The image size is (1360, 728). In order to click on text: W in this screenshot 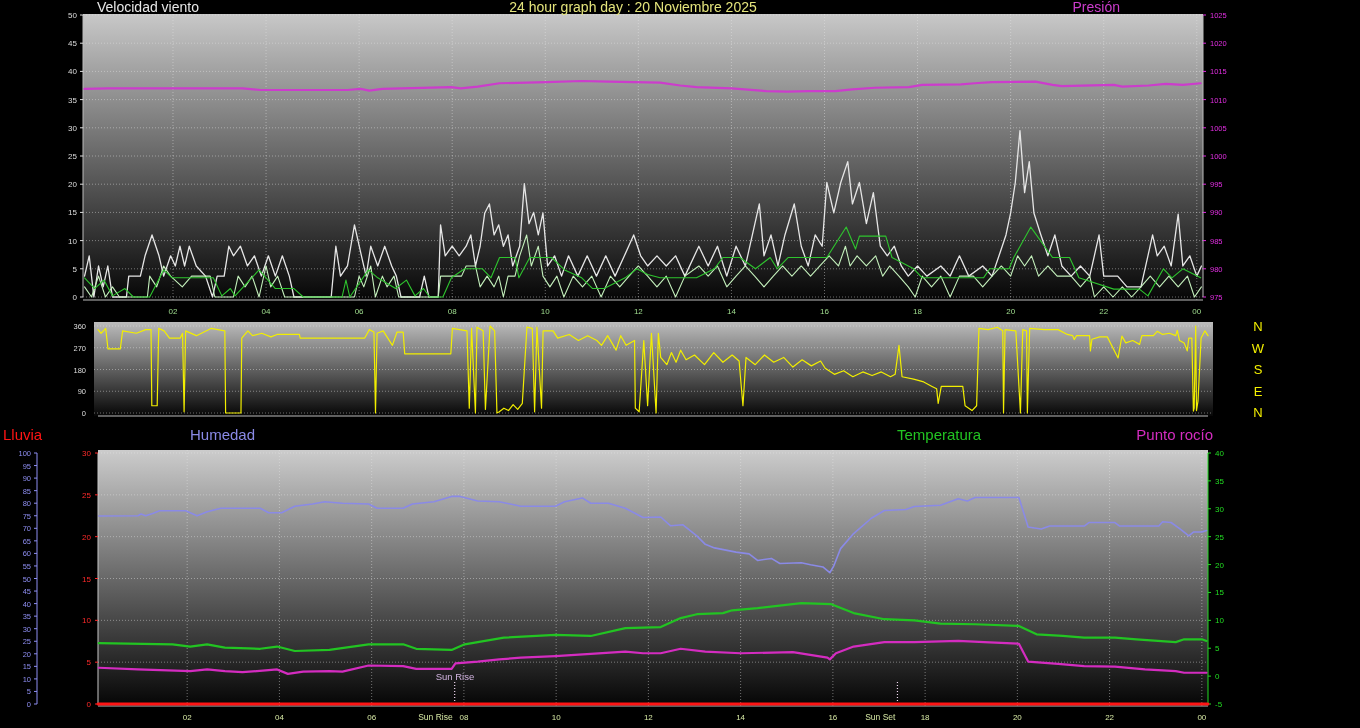, I will do `click(1258, 347)`.